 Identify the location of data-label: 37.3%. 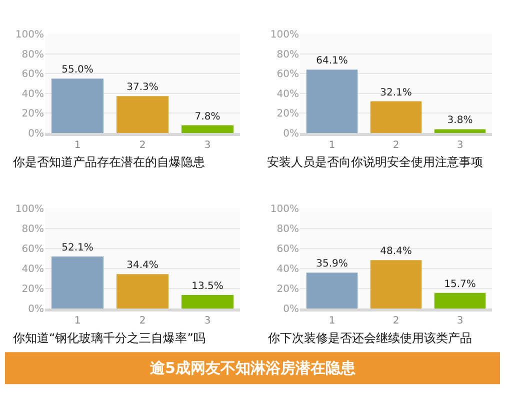
(142, 88).